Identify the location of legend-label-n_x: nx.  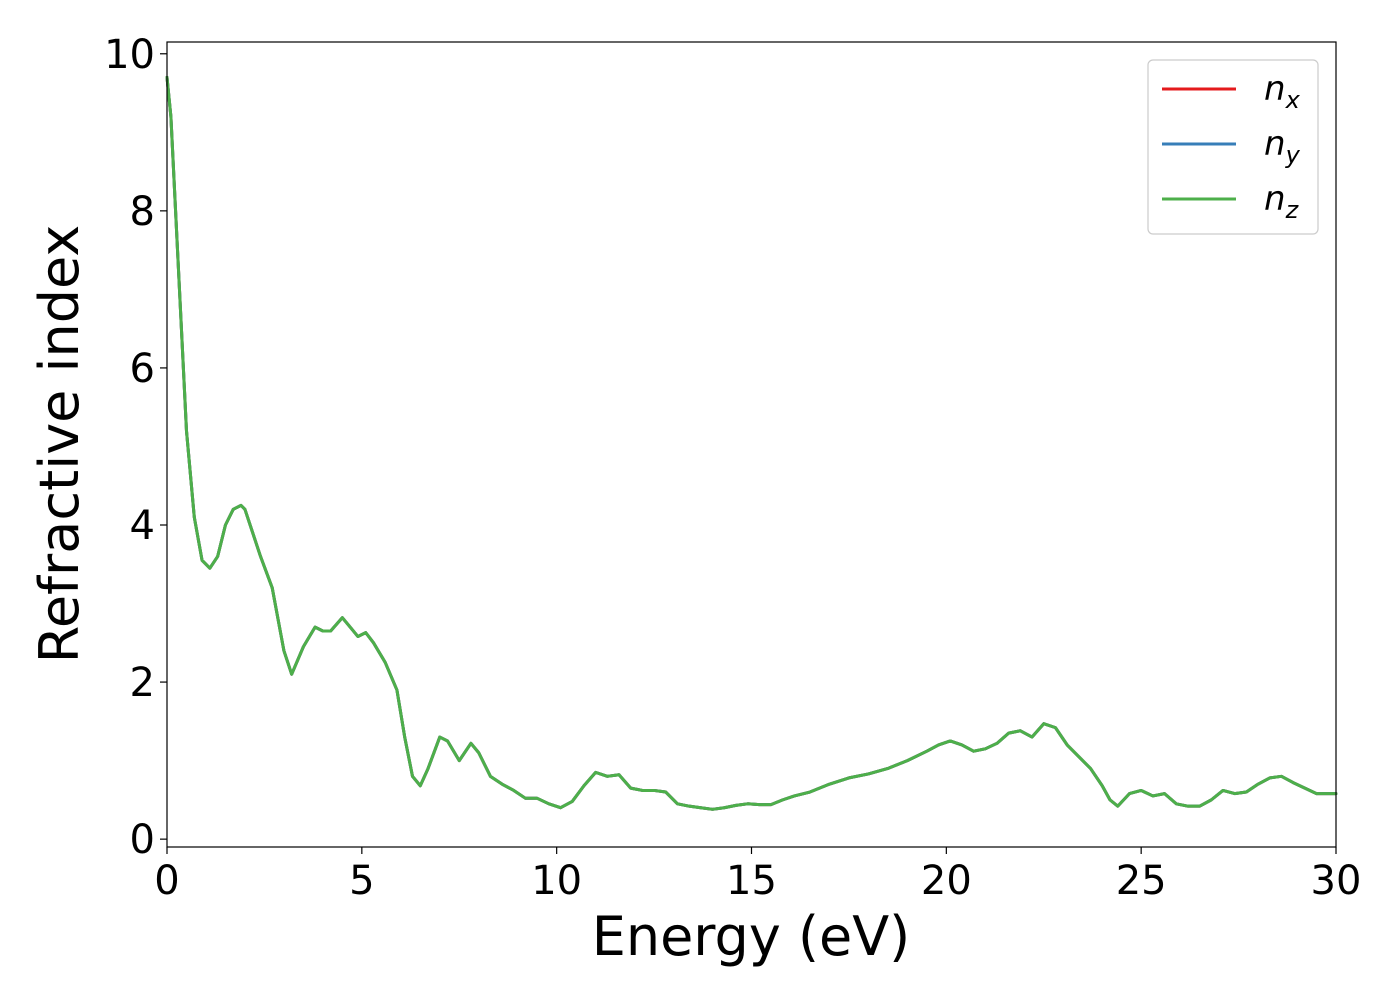
(1282, 91).